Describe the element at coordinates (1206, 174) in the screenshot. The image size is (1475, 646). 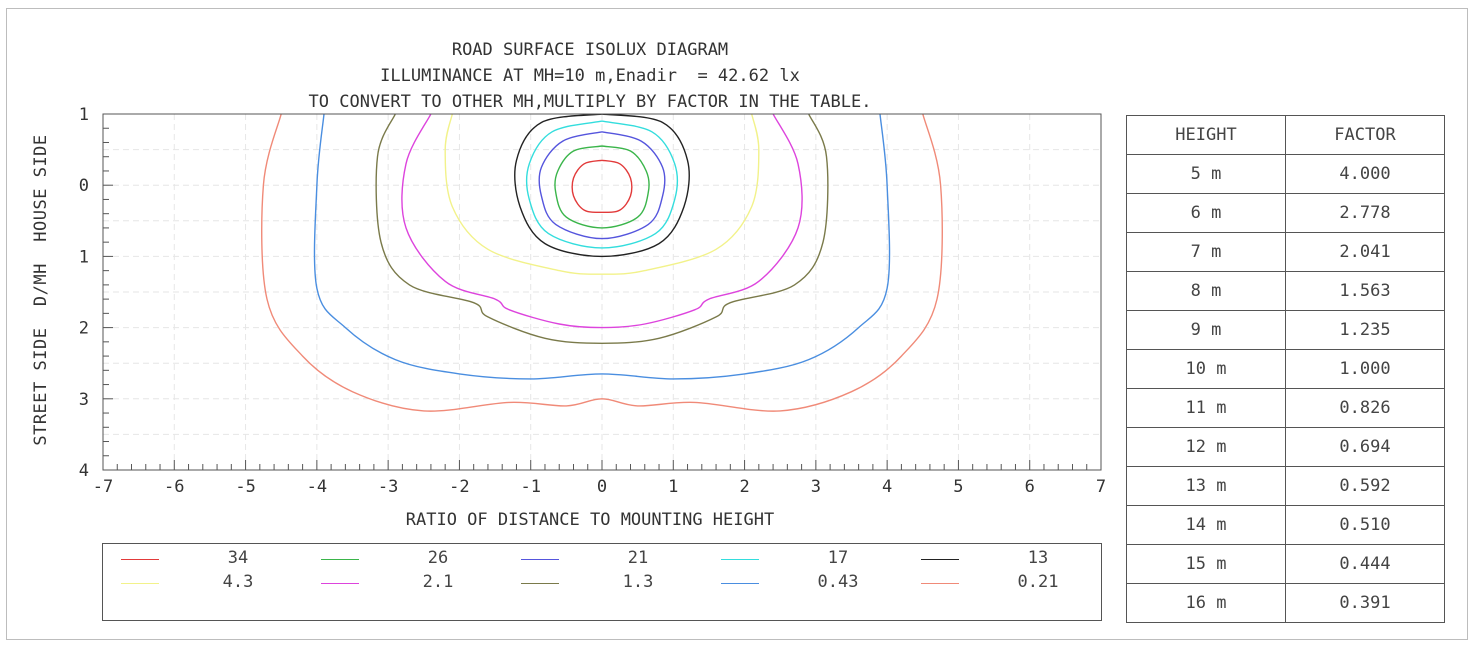
I see `height-cell: 5 m` at that location.